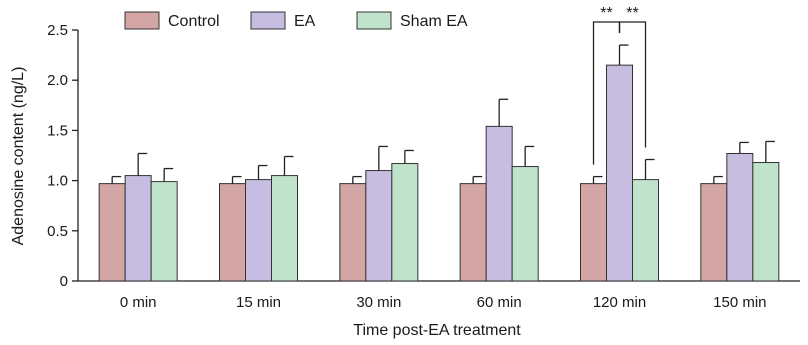  I want to click on significance-annotations: ** **, so click(619, 85).